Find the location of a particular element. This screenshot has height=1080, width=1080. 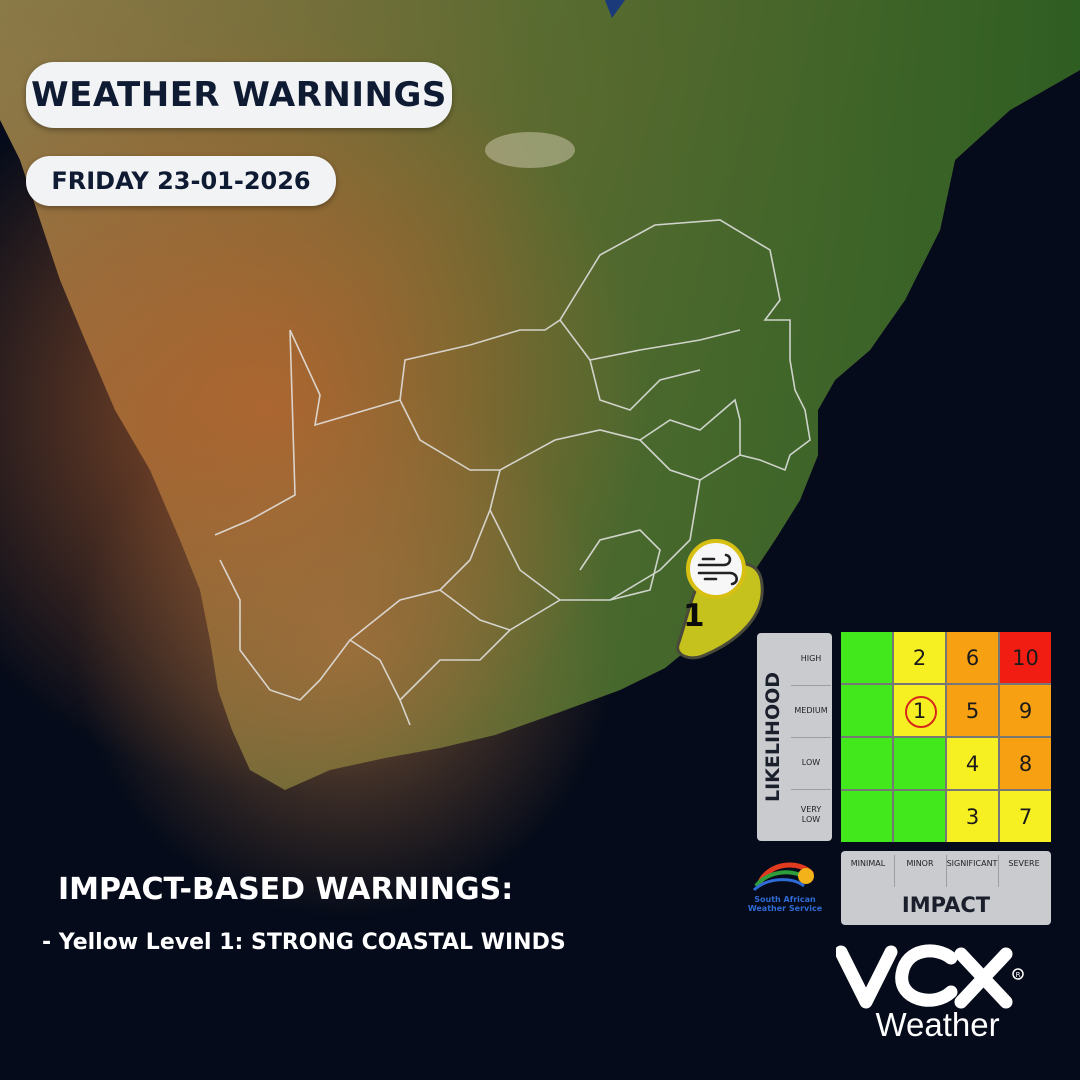

matrix-cell: 8 is located at coordinates (1025, 763).